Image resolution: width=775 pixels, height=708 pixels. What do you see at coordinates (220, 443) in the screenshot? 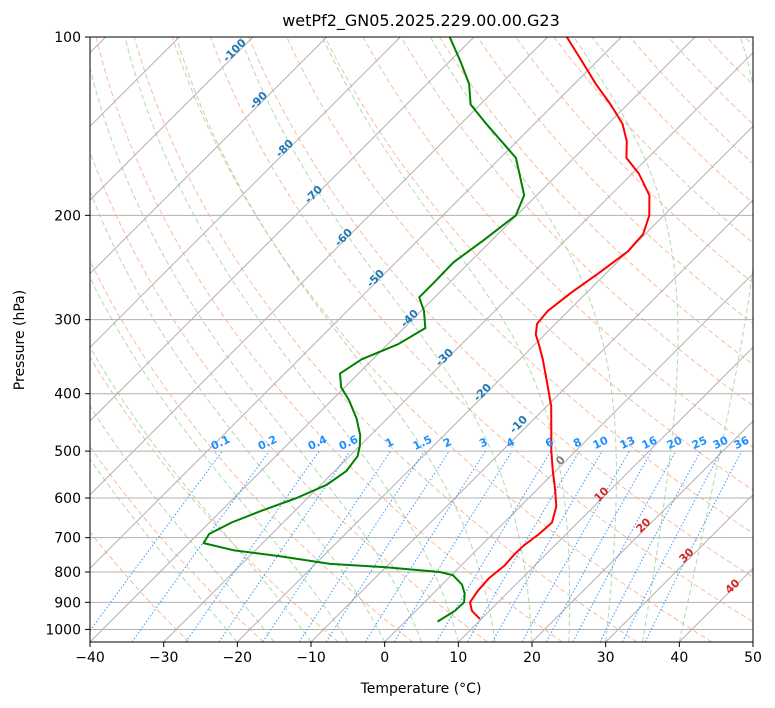
I see `mixing-ratio-label: 0.1` at bounding box center [220, 443].